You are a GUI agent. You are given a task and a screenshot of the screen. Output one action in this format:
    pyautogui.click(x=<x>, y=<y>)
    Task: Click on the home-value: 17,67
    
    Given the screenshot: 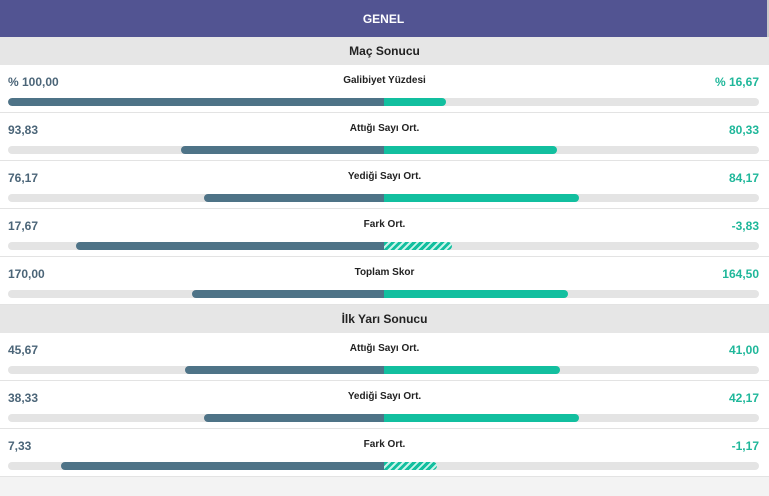 What is the action you would take?
    pyautogui.click(x=23, y=226)
    